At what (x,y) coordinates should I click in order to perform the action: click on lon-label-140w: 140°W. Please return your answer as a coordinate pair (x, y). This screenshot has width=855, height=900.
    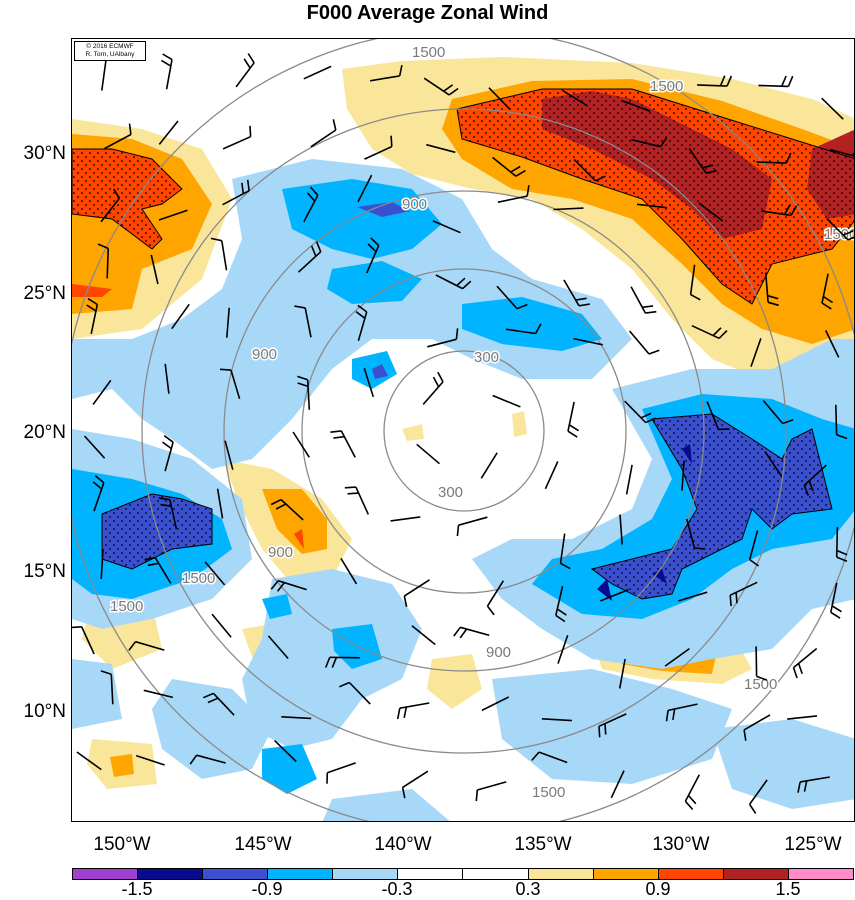
    Looking at the image, I should click on (403, 844).